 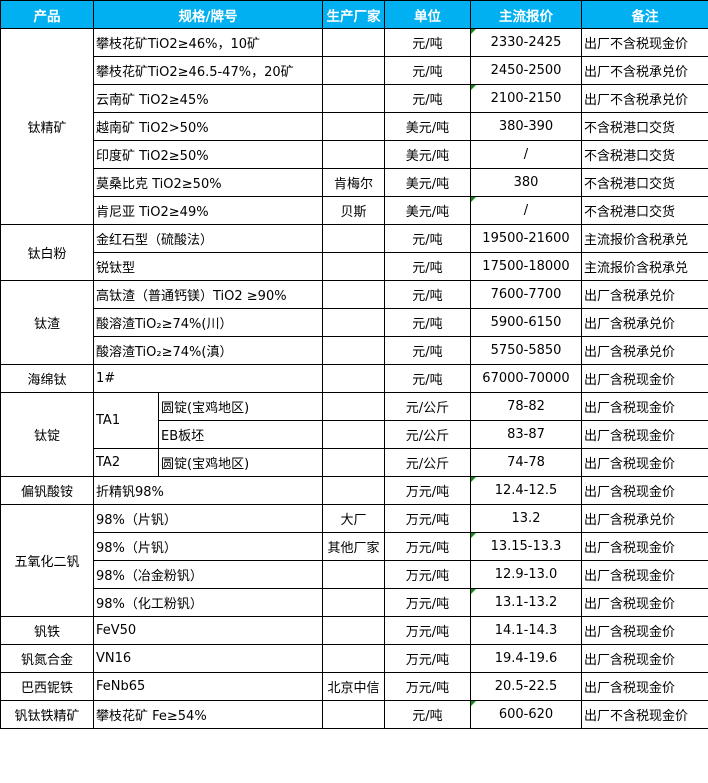 What do you see at coordinates (208, 630) in the screenshot?
I see `spec-cell: FeV50` at bounding box center [208, 630].